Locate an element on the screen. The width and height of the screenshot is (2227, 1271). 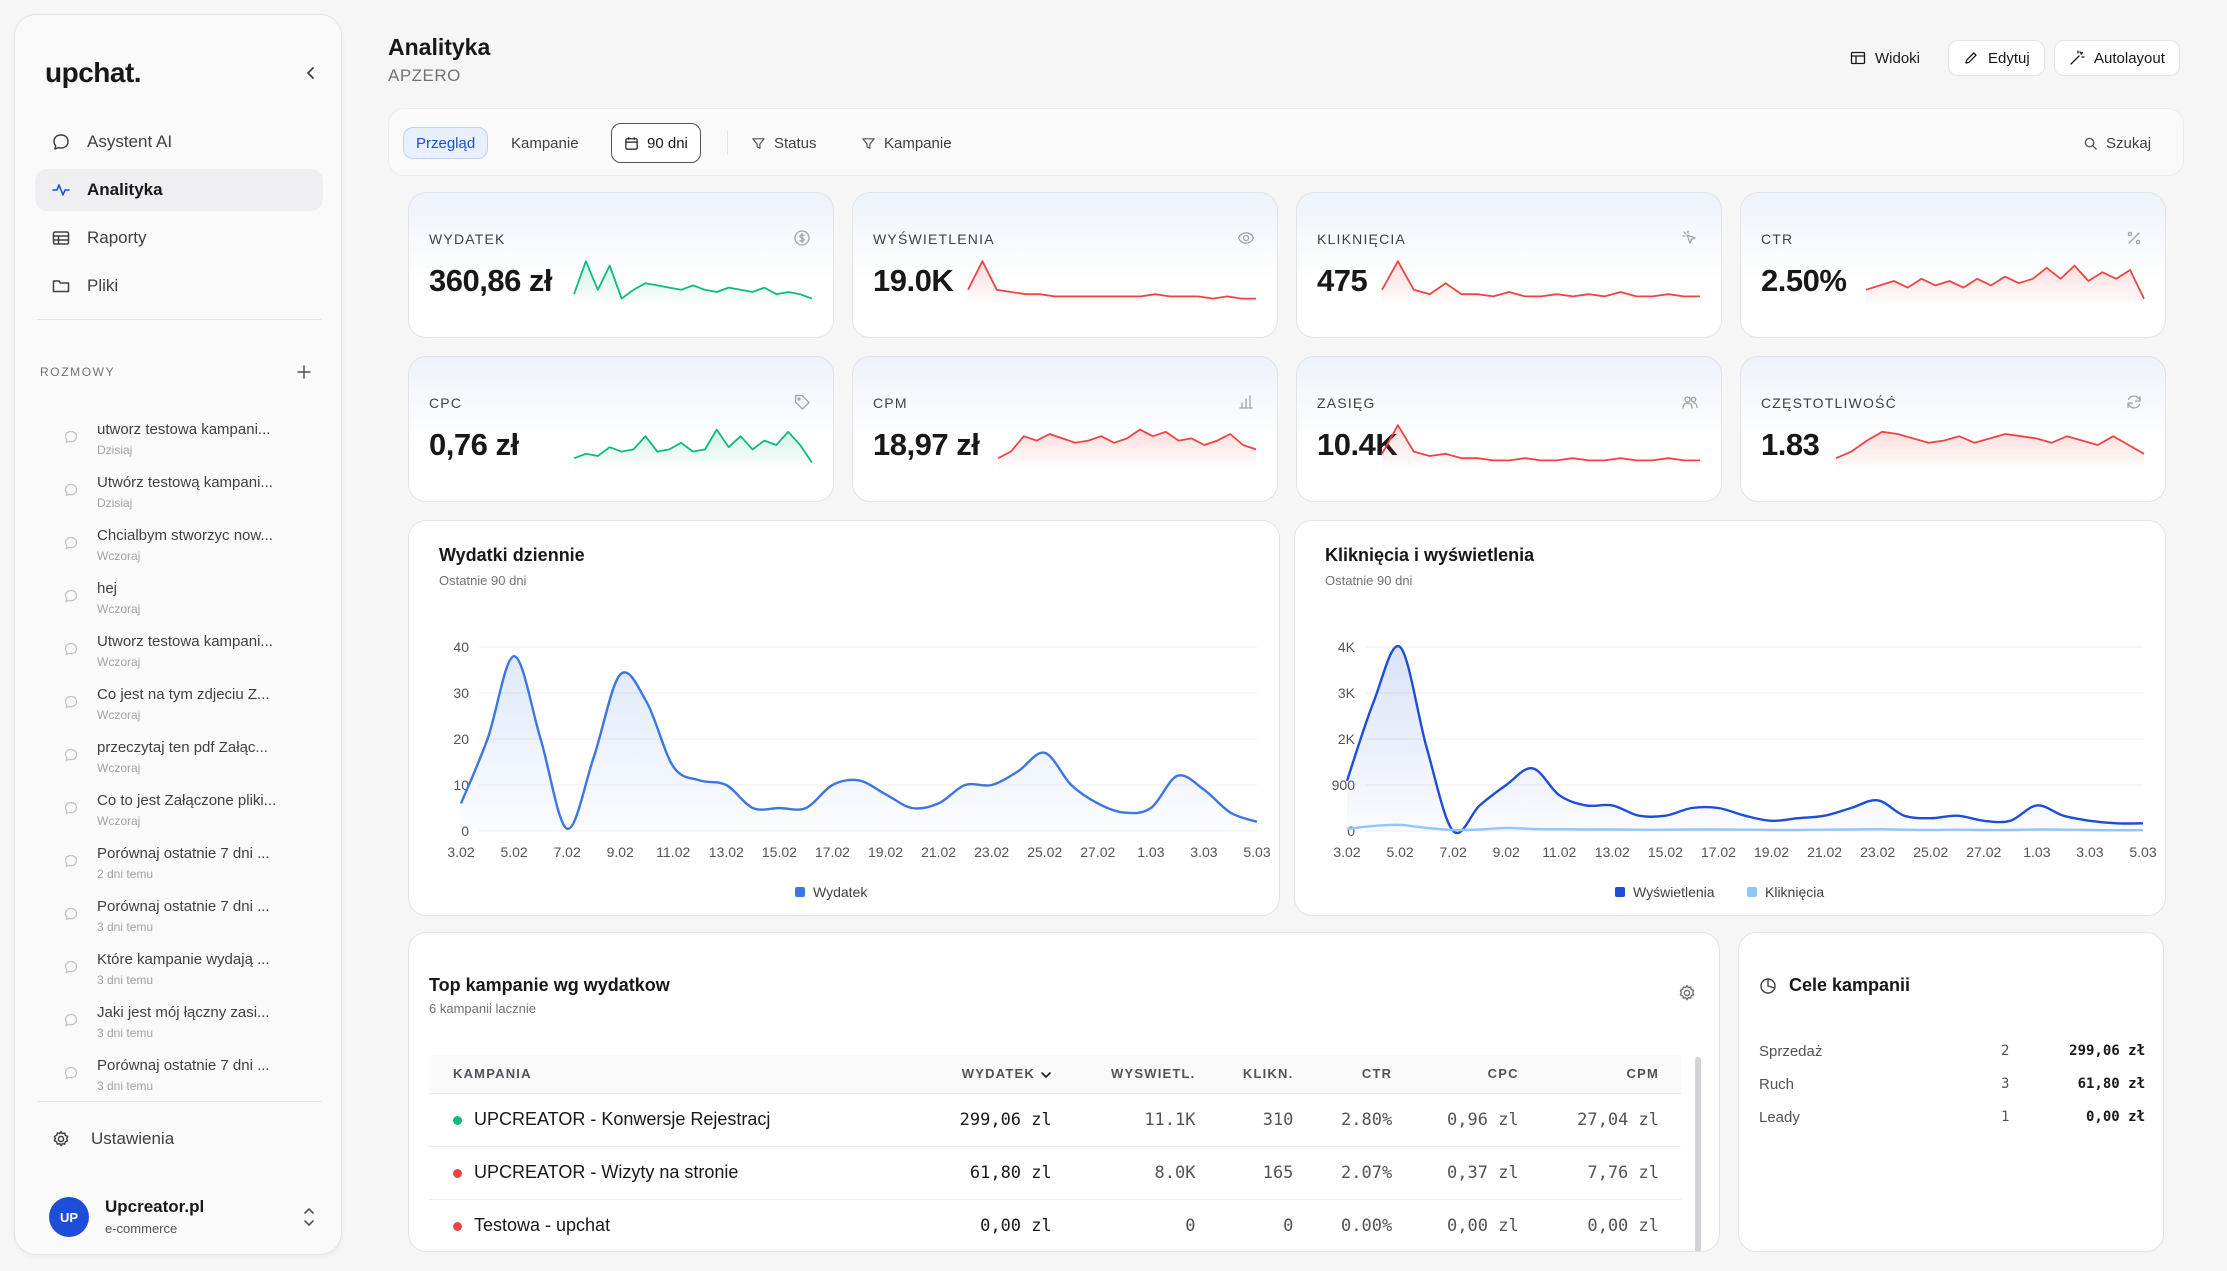
tab-overview: Przegląd is located at coordinates (446, 143).